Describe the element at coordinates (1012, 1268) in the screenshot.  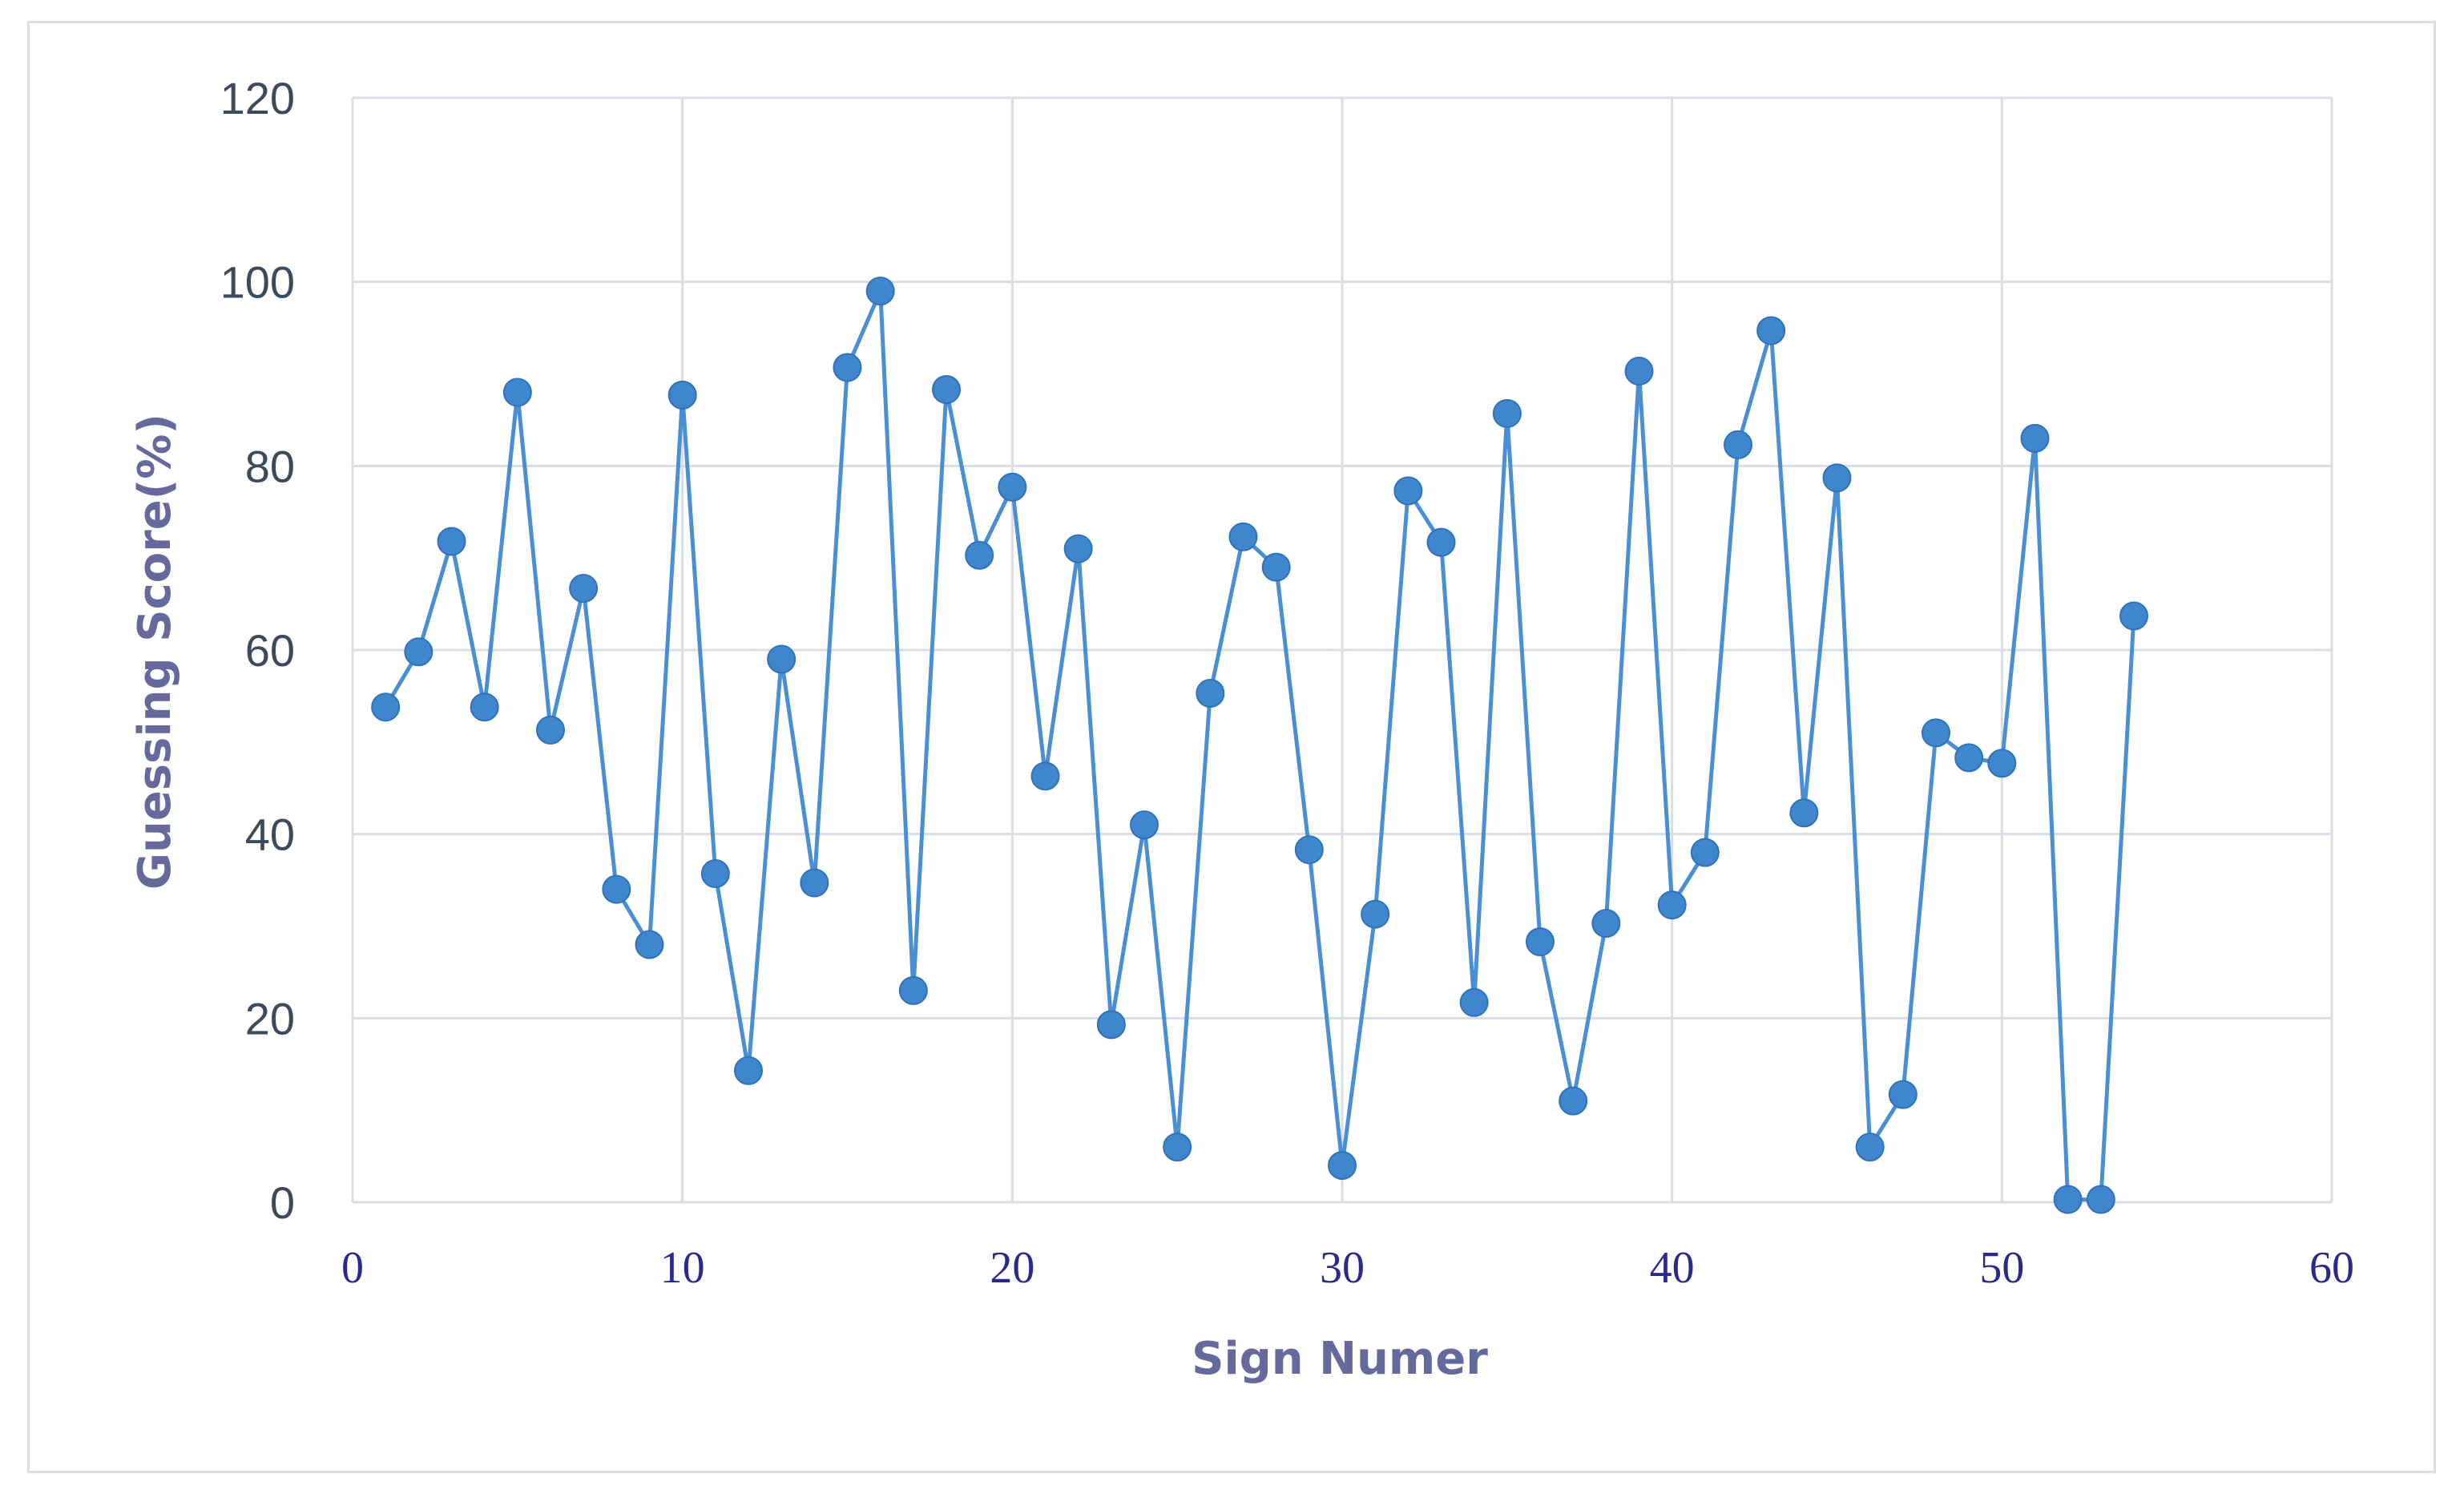
I see `x-tick-label: 20` at that location.